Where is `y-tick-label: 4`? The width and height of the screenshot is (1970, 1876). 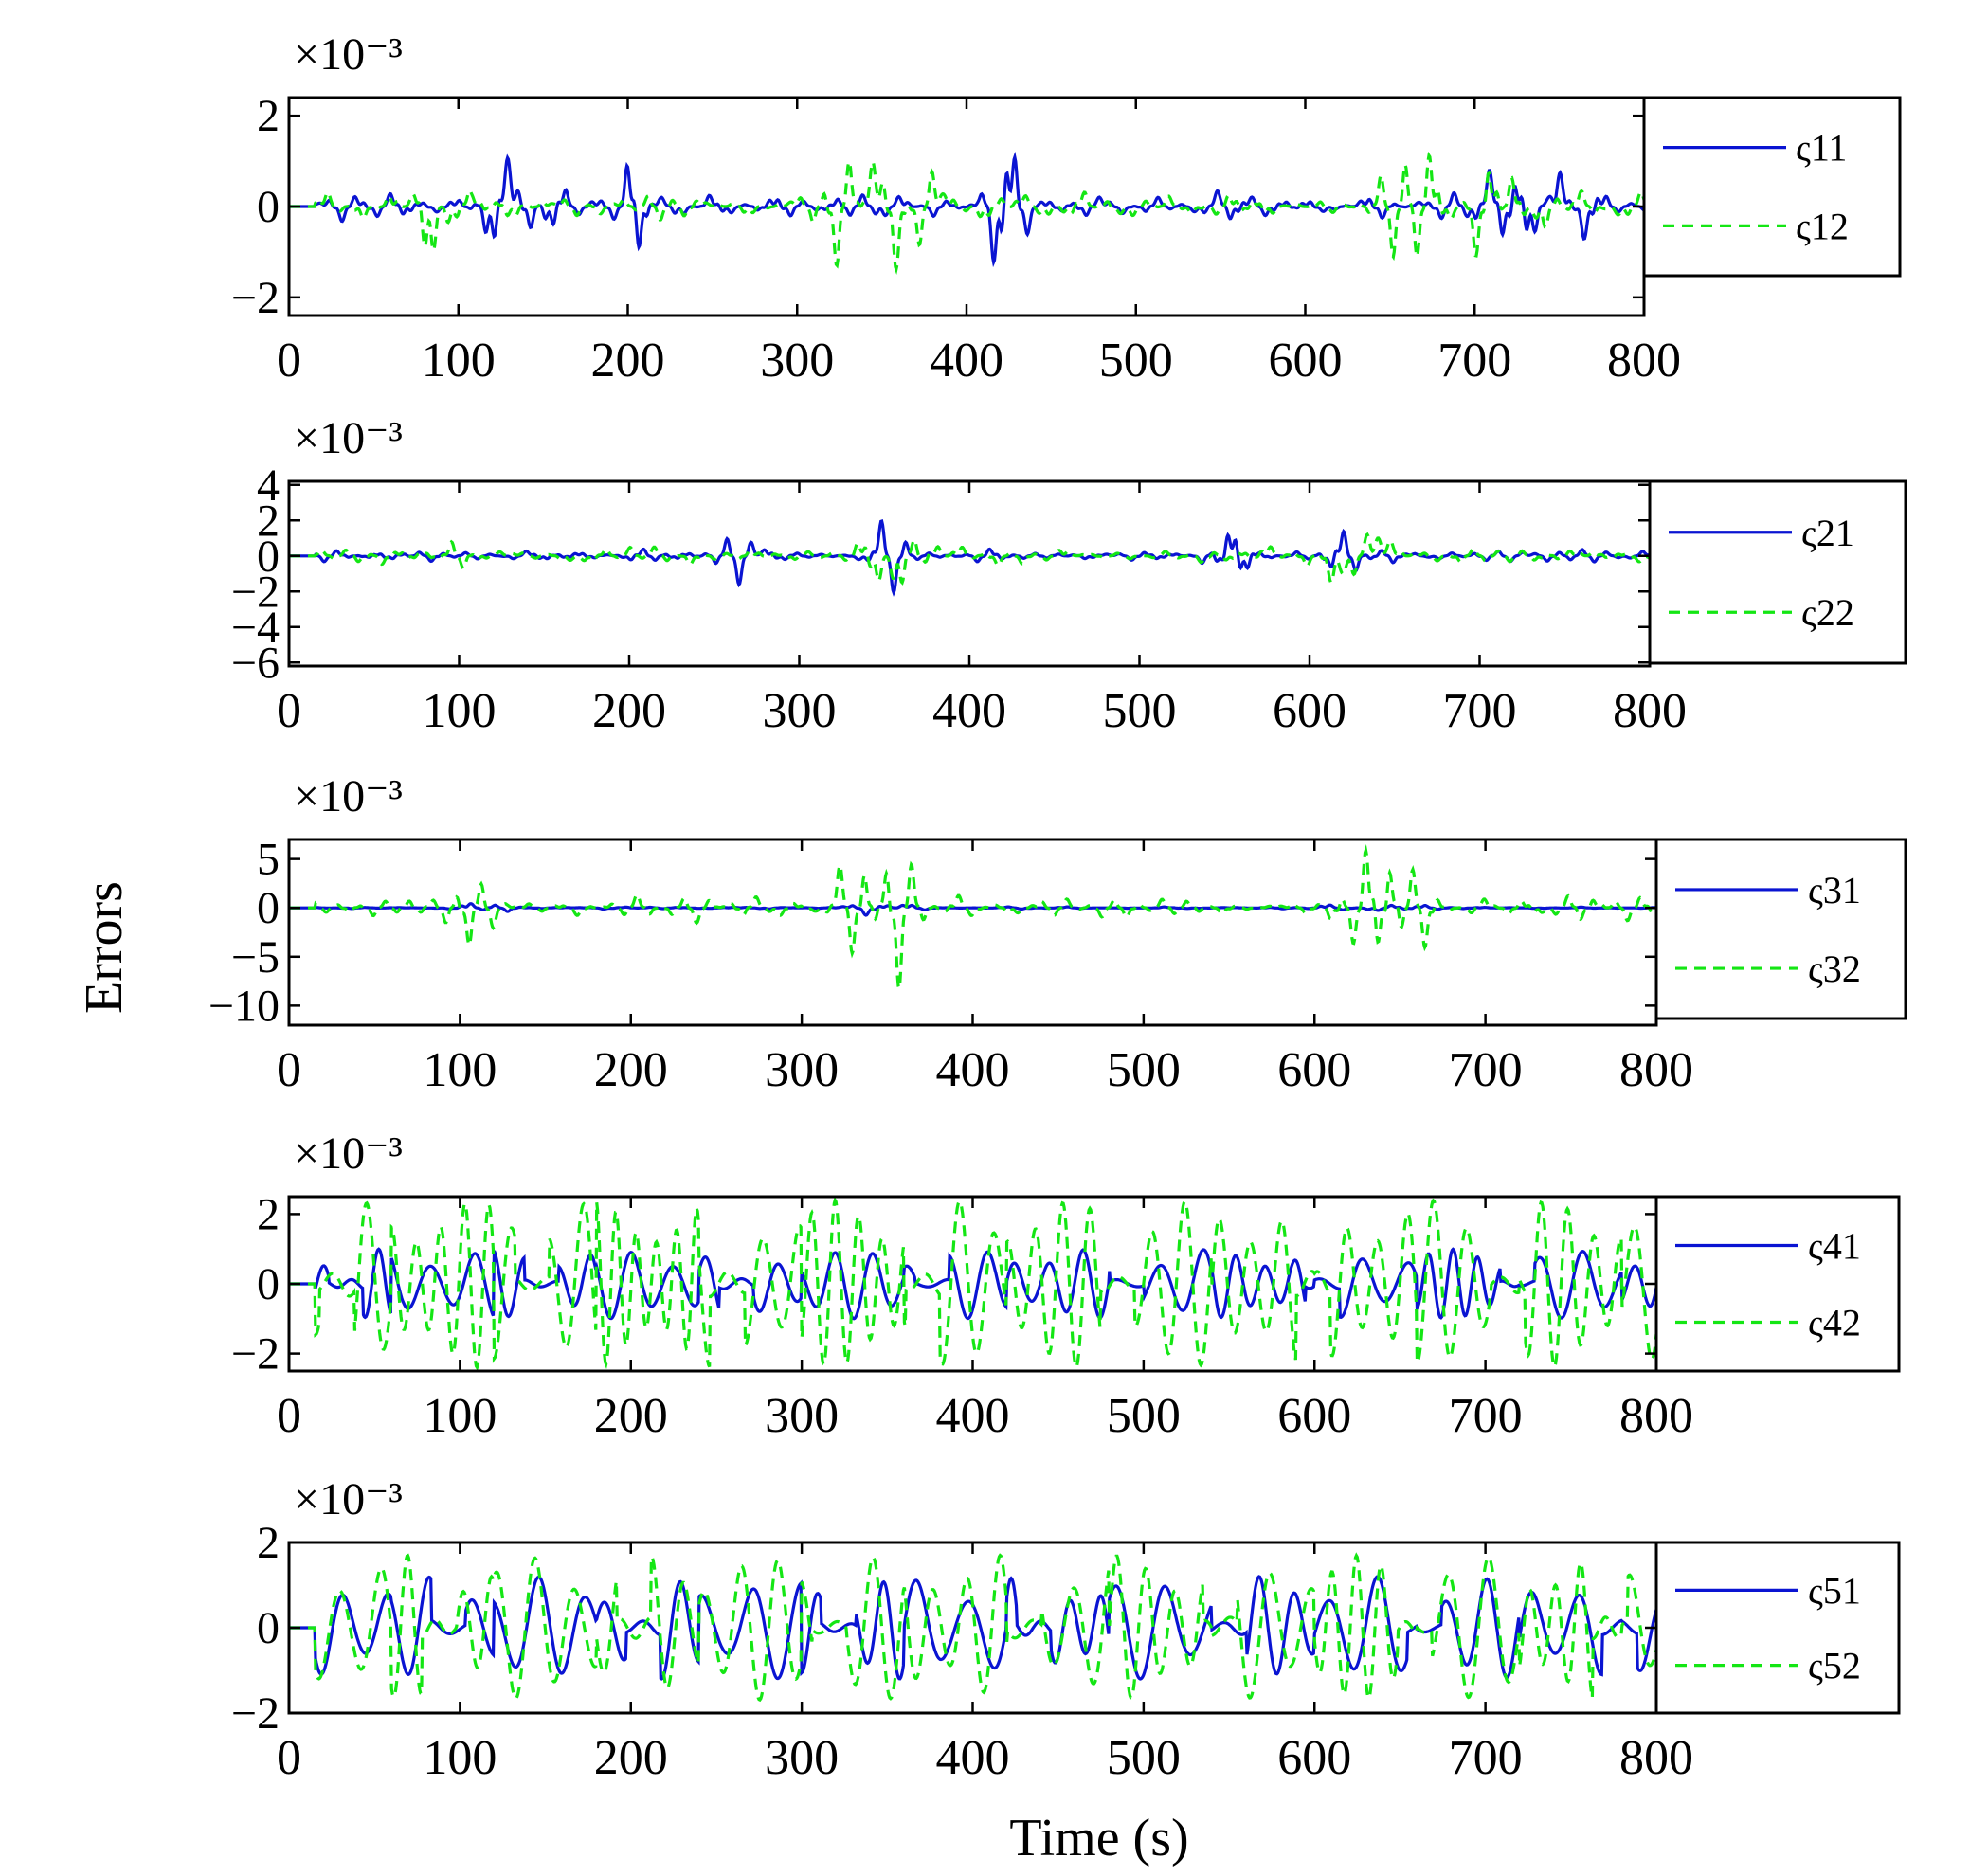 y-tick-label: 4 is located at coordinates (268, 486).